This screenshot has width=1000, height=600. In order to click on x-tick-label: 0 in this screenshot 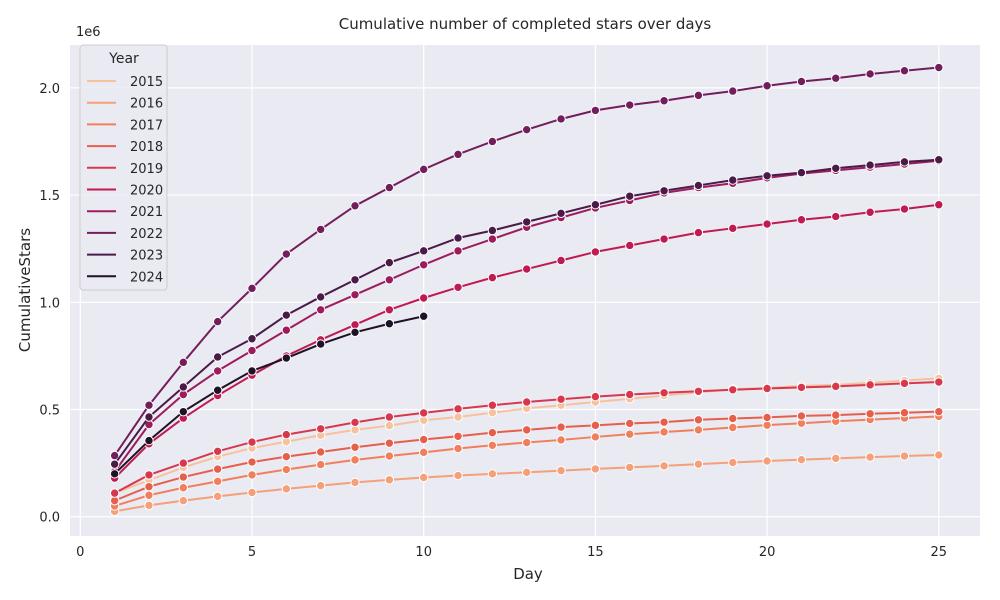, I will do `click(80, 552)`.